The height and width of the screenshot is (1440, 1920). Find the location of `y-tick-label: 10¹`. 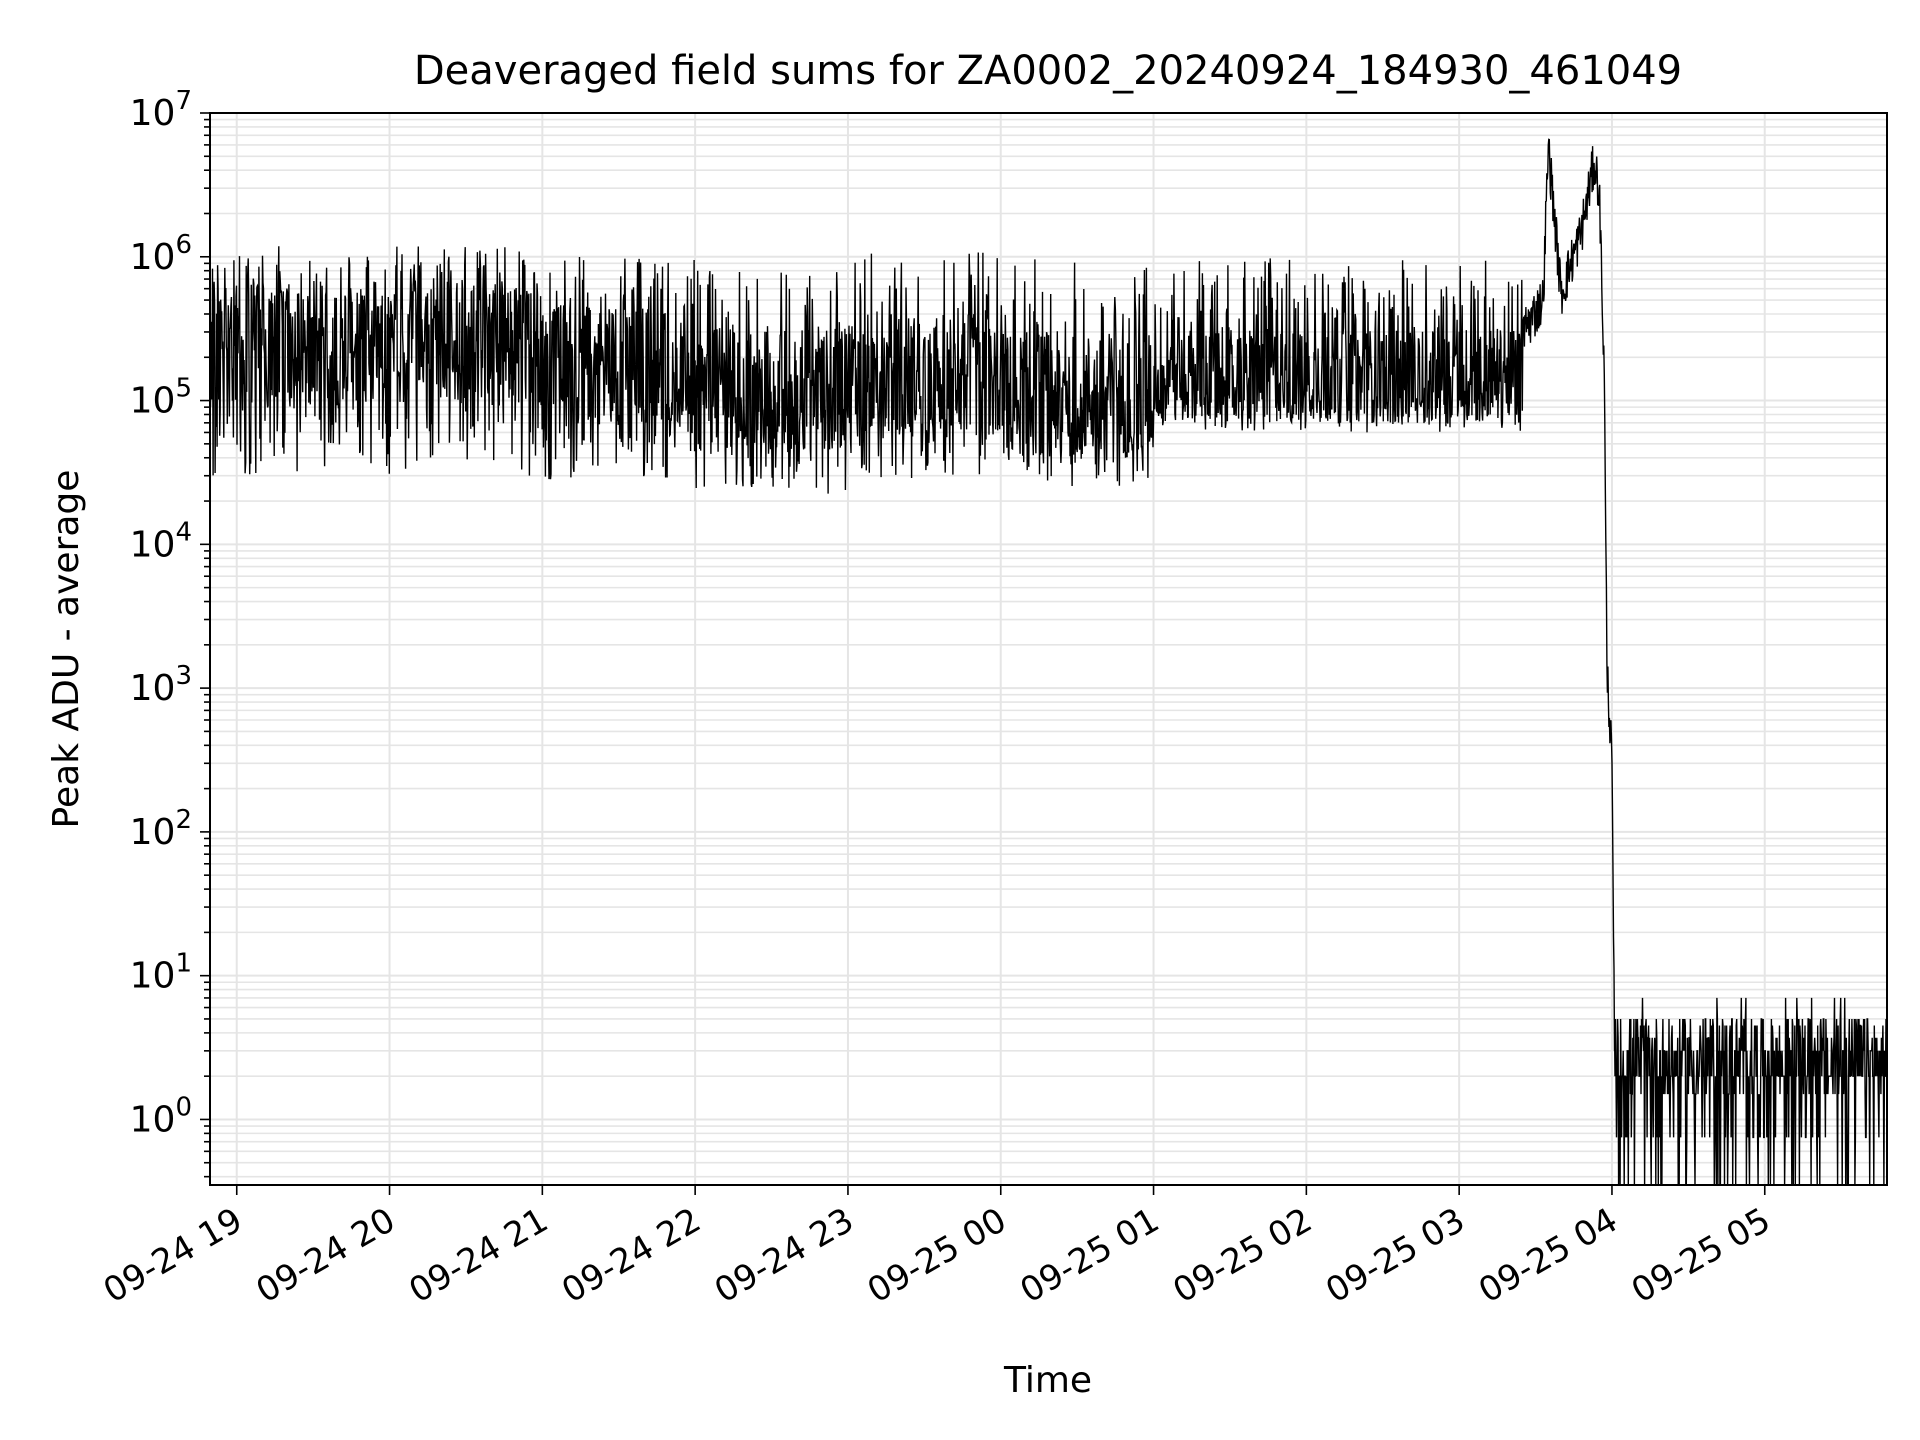

y-tick-label: 10¹ is located at coordinates (161, 973).